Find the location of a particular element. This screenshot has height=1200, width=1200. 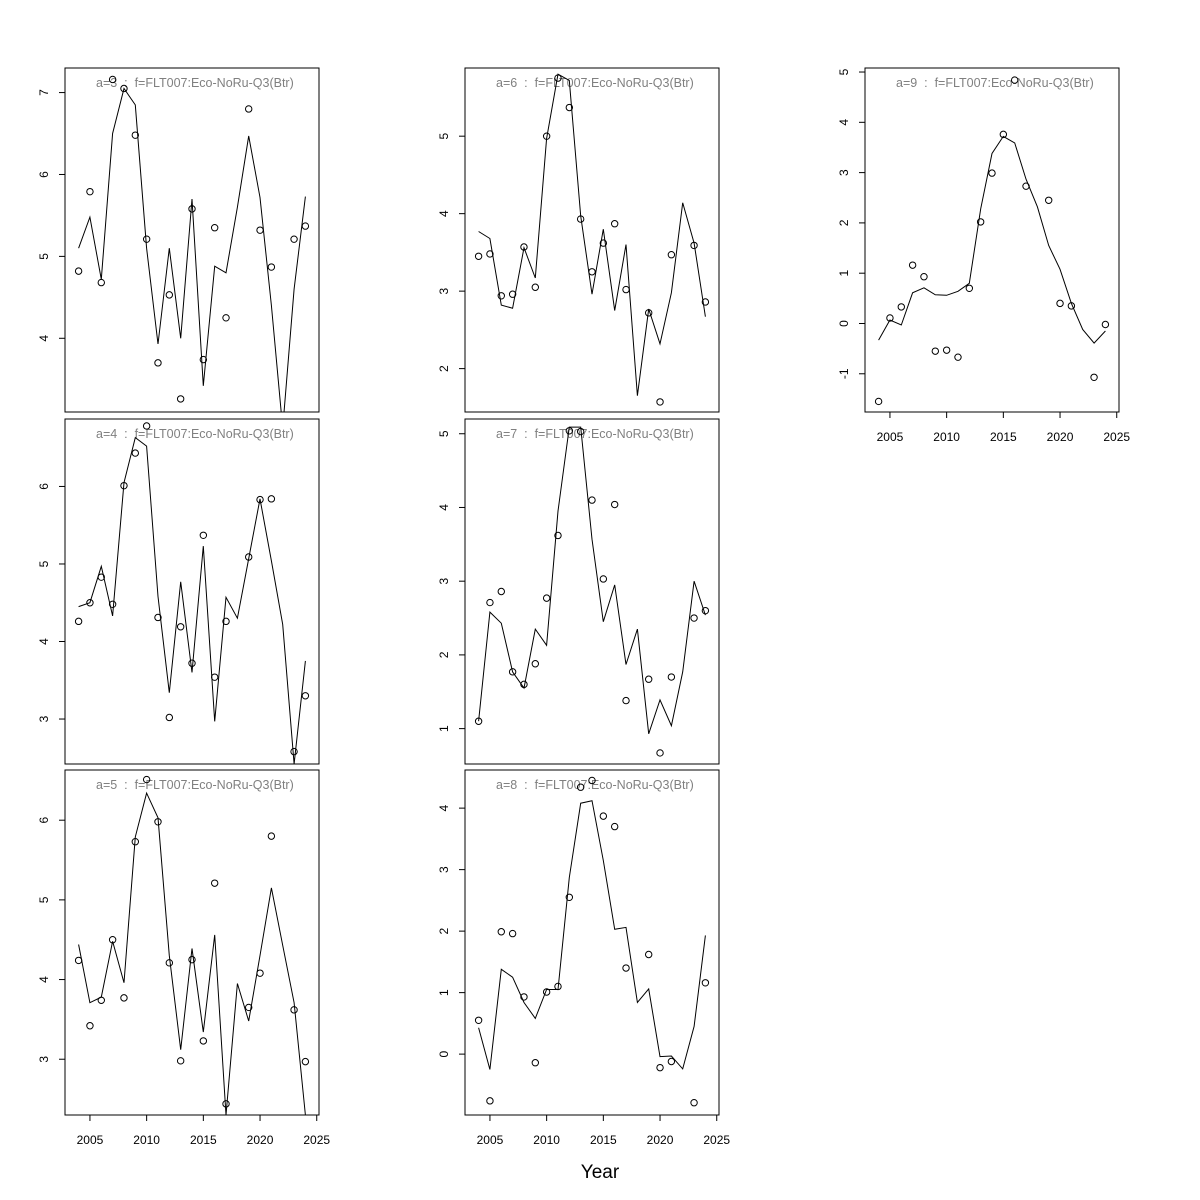

x-tick-label: 2010 is located at coordinates (146, 1140).